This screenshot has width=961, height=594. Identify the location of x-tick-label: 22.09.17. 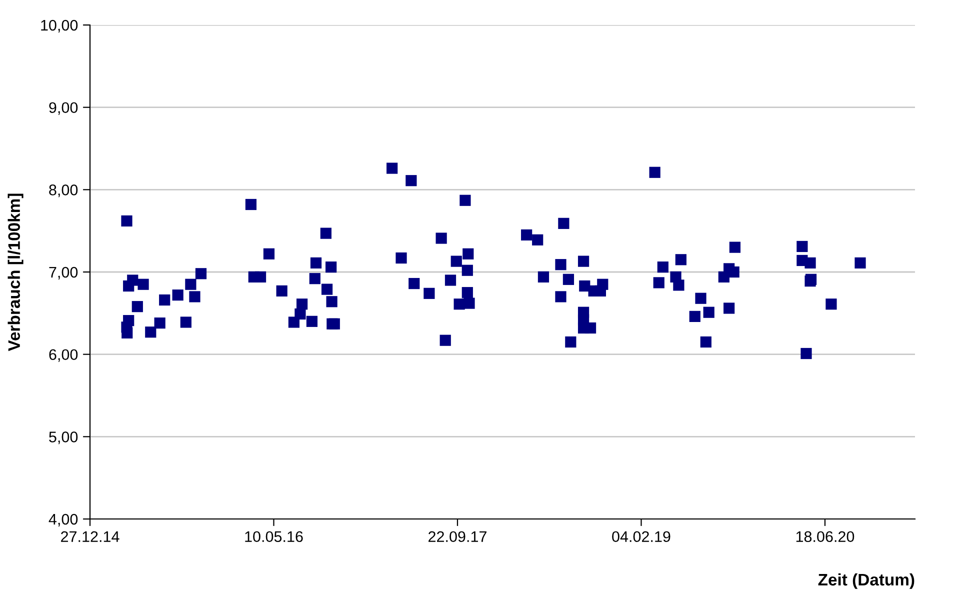
(457, 536).